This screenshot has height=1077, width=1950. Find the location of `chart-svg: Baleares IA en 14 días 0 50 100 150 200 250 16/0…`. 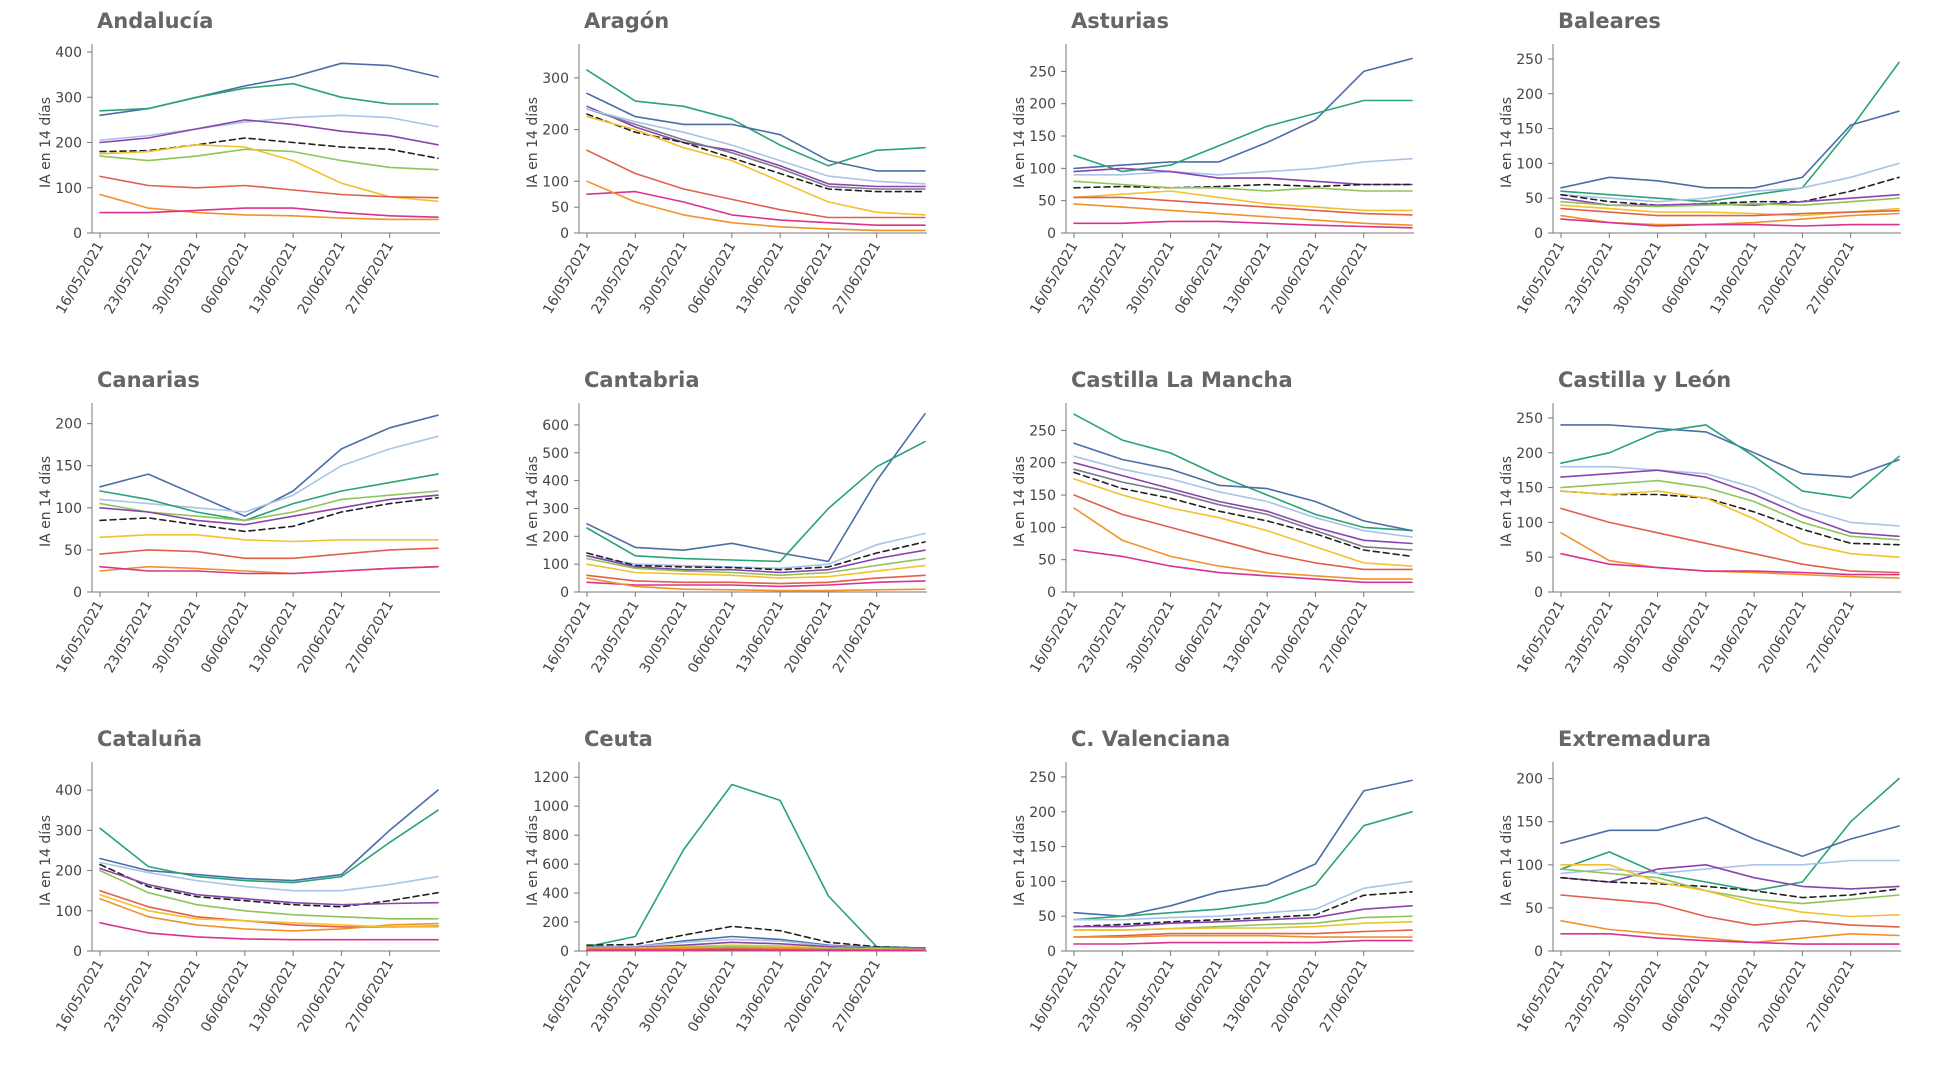

chart-svg: Baleares IA en 14 días 0 50 100 150 200 250 16/0… is located at coordinates (1700, 163).